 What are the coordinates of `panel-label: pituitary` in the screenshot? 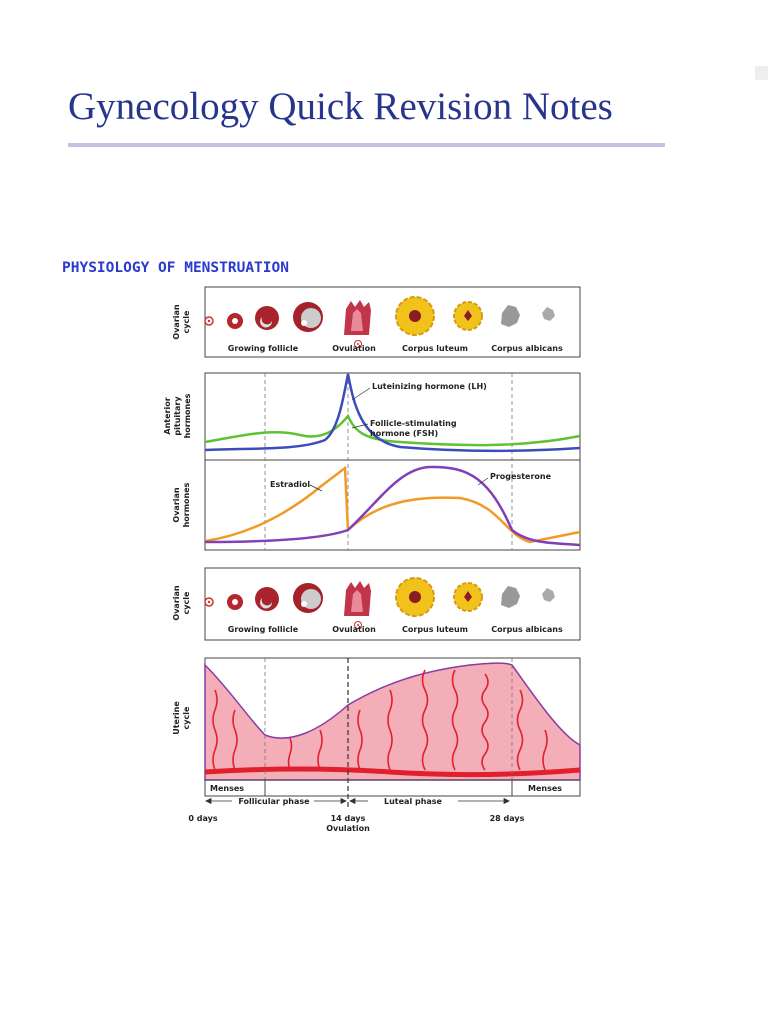 It's located at (177, 416).